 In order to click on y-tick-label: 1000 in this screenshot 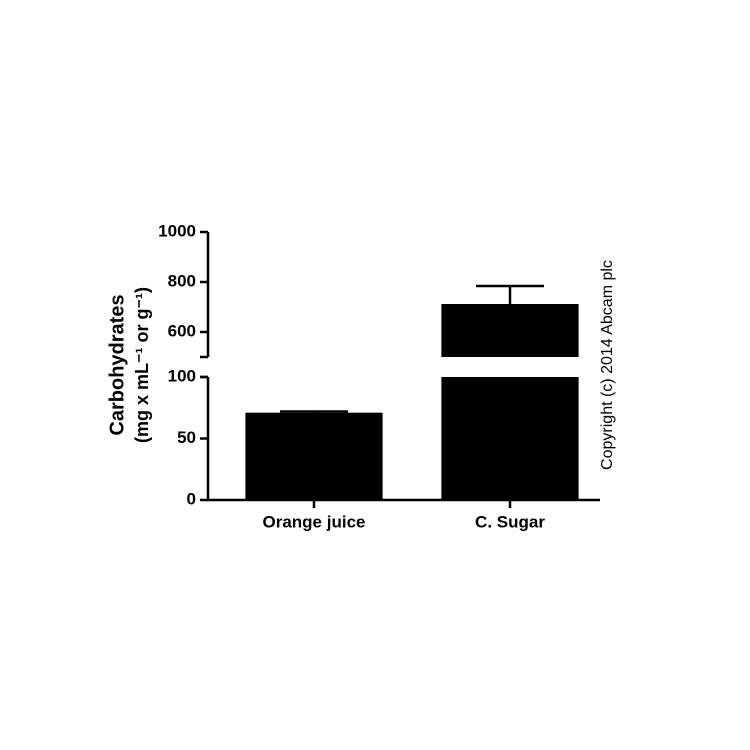, I will do `click(177, 230)`.